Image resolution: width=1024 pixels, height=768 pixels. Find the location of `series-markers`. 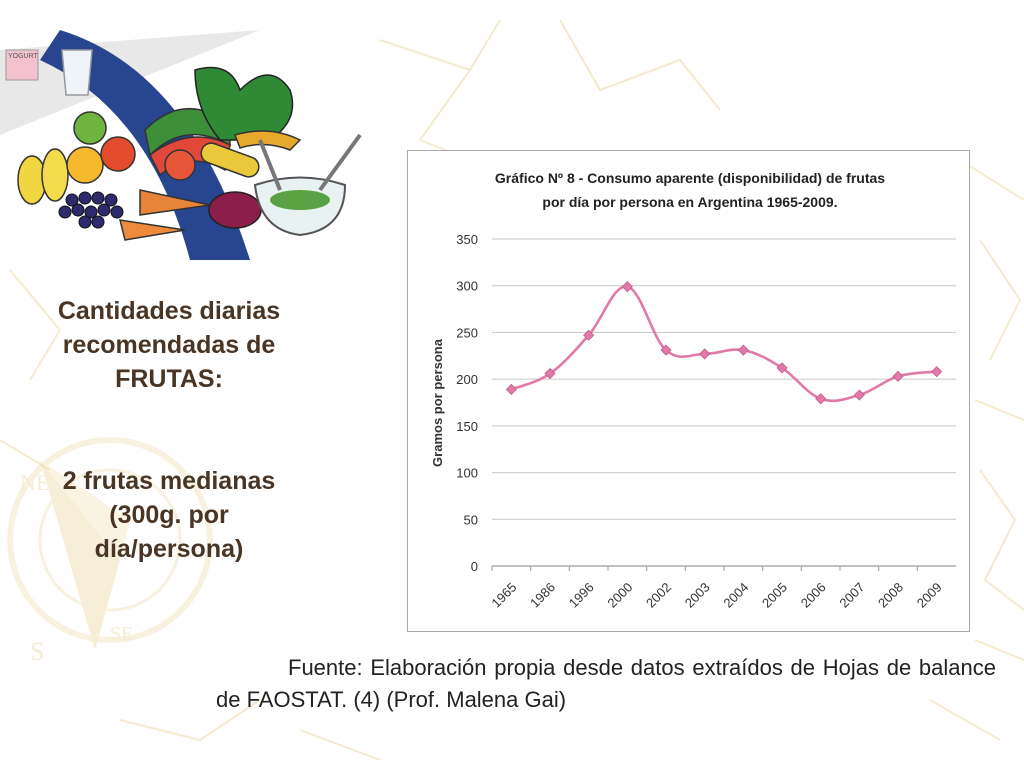

series-markers is located at coordinates (724, 343).